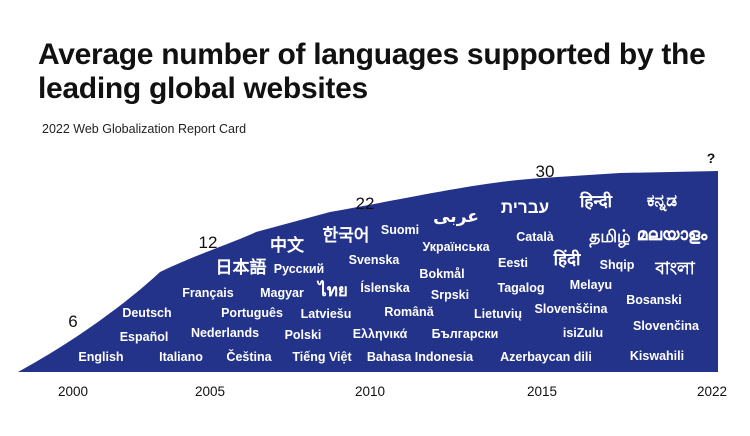  Describe the element at coordinates (225, 333) in the screenshot. I see `language-label: Nederlands` at that location.